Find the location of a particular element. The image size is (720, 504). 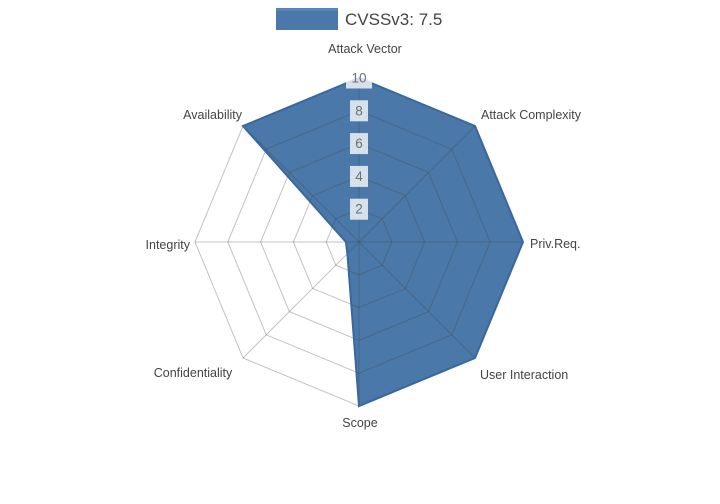

grid-ring is located at coordinates (359, 242).